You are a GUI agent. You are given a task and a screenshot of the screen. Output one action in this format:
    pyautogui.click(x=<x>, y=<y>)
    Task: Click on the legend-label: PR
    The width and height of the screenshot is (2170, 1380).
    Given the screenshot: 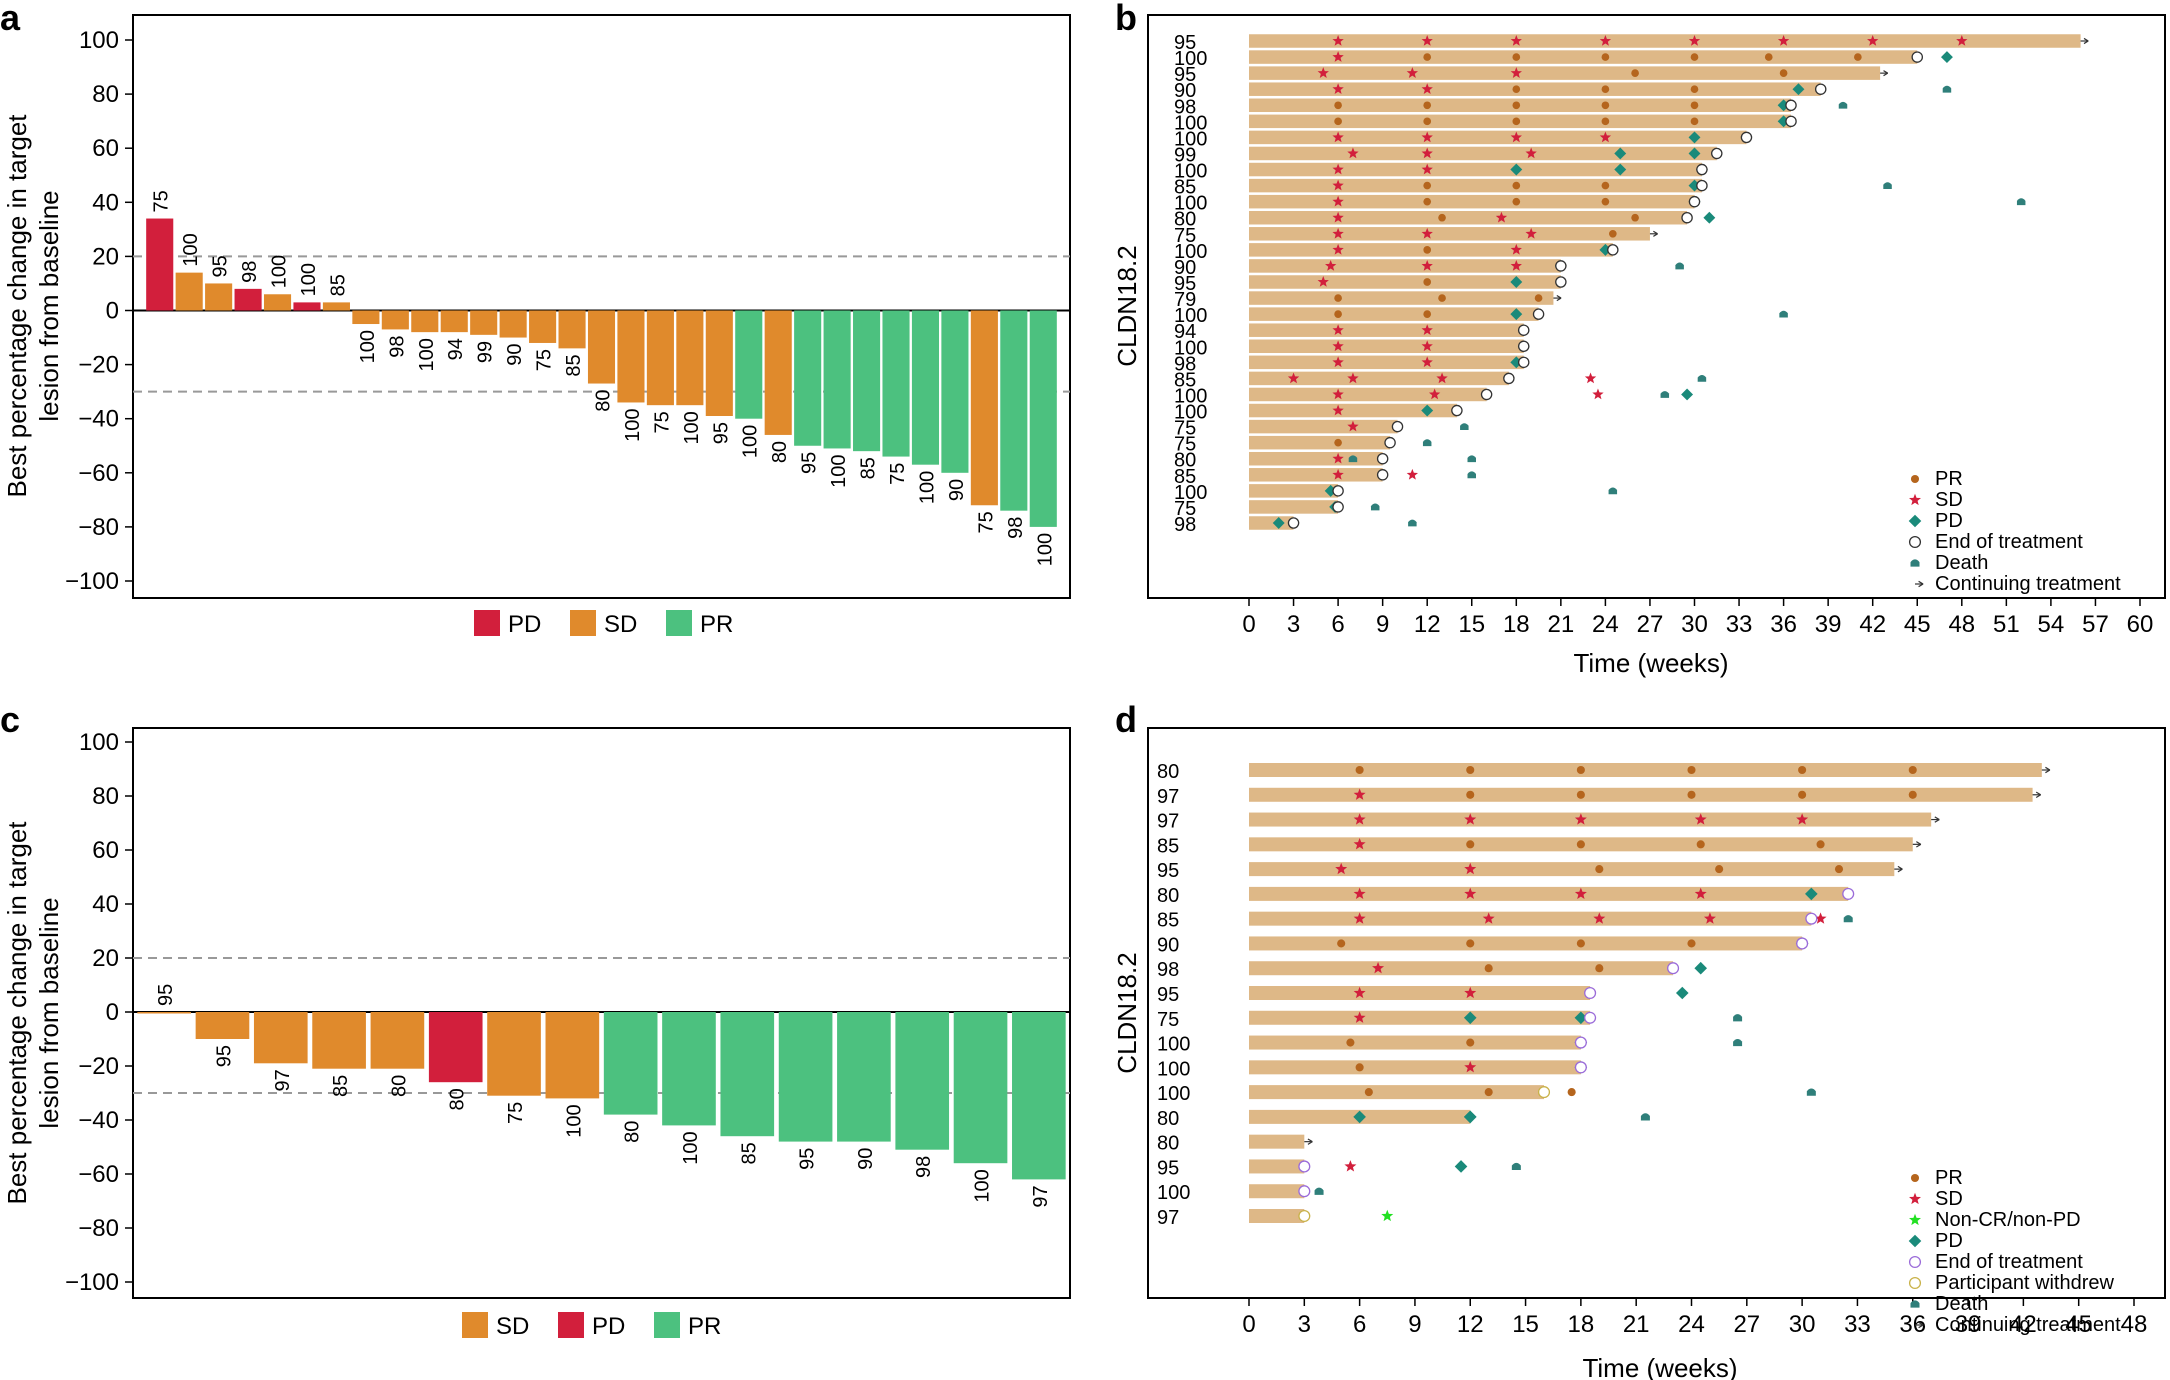 What is the action you would take?
    pyautogui.click(x=1949, y=1178)
    